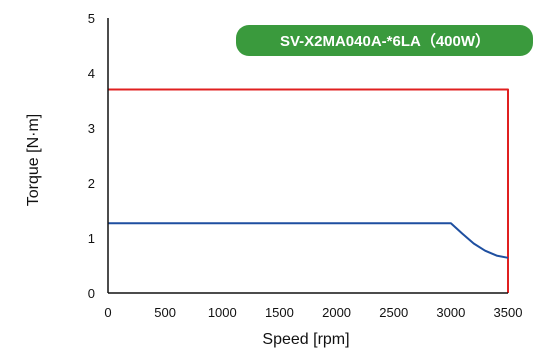 The height and width of the screenshot is (357, 533). Describe the element at coordinates (308, 240) in the screenshot. I see `rated-torque-line` at that location.